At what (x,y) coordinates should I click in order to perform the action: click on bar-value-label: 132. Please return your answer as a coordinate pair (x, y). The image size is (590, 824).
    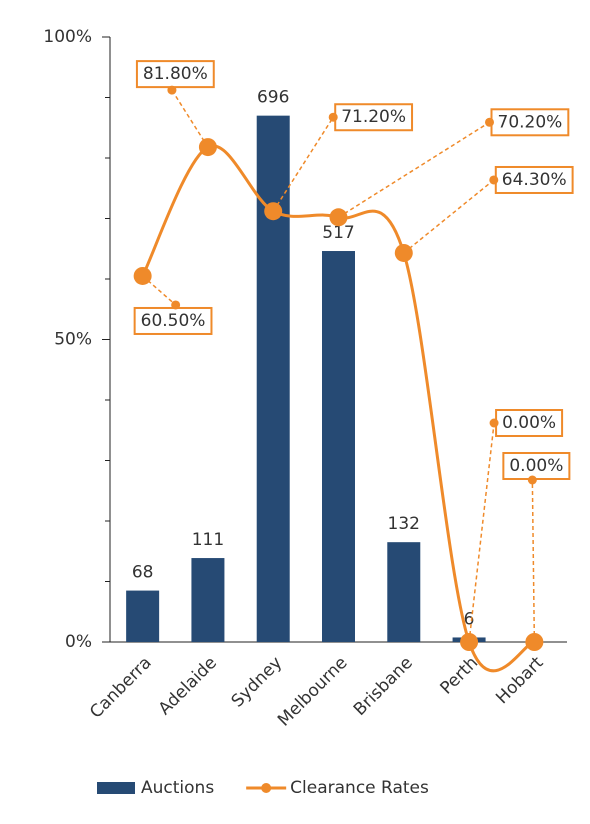
    Looking at the image, I should click on (404, 524).